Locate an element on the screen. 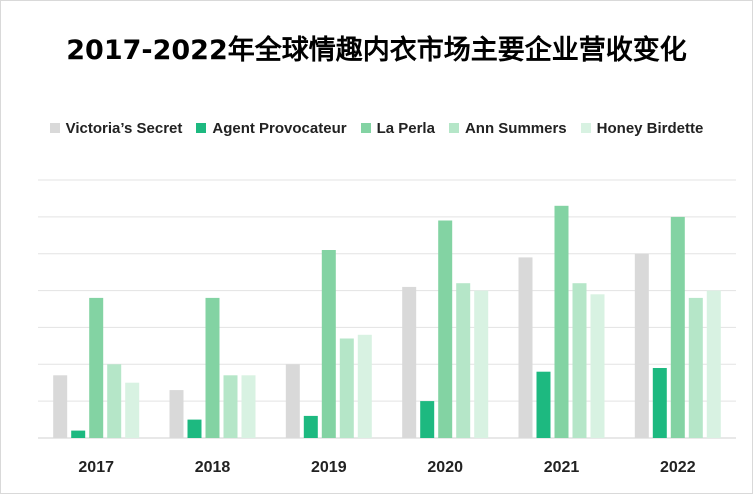 This screenshot has width=753, height=494. legend-item: Ann Summers is located at coordinates (507, 128).